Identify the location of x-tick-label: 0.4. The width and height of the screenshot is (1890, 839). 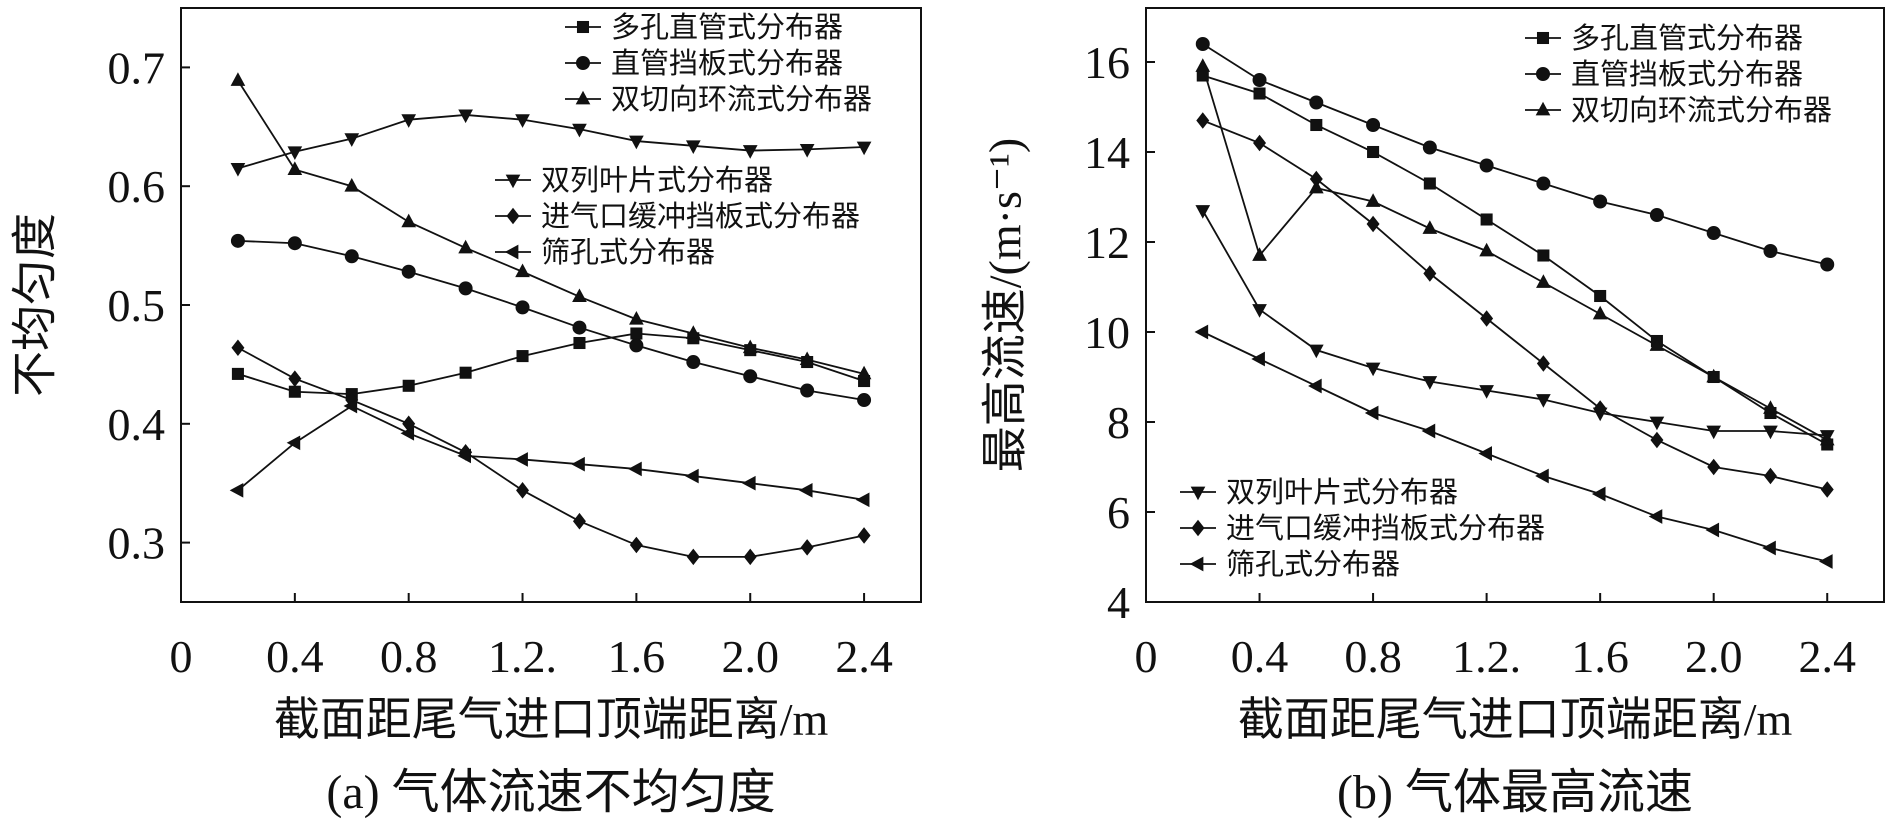
(295, 656).